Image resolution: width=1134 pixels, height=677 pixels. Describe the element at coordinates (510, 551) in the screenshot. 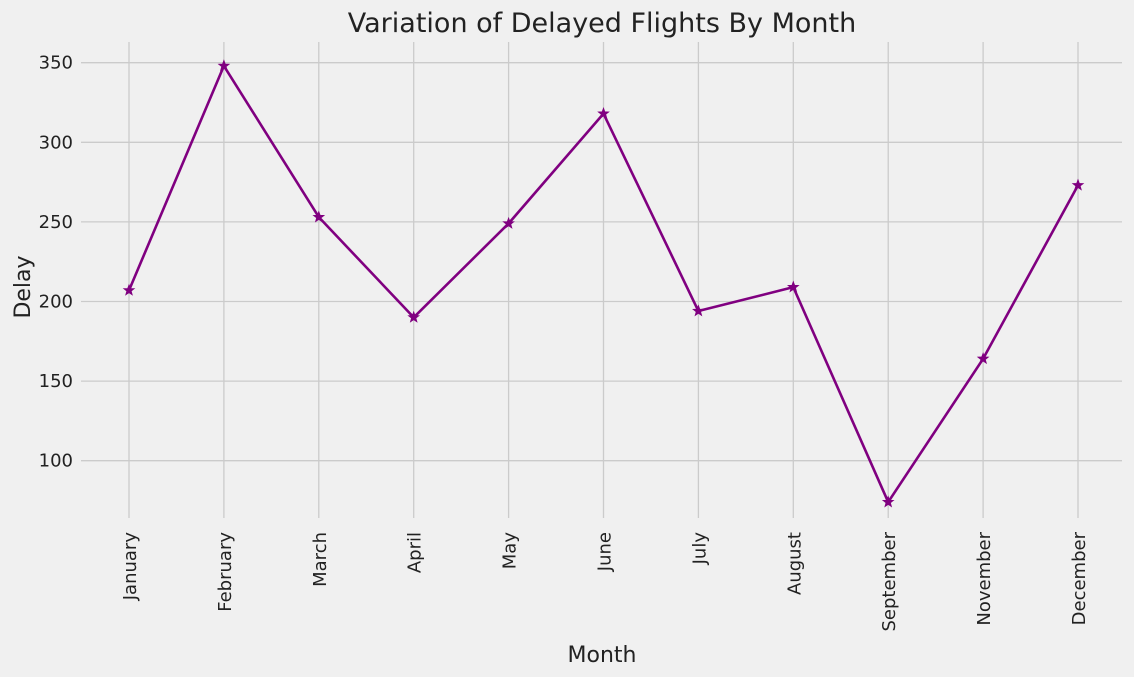

I see `x-tick-label: May` at that location.